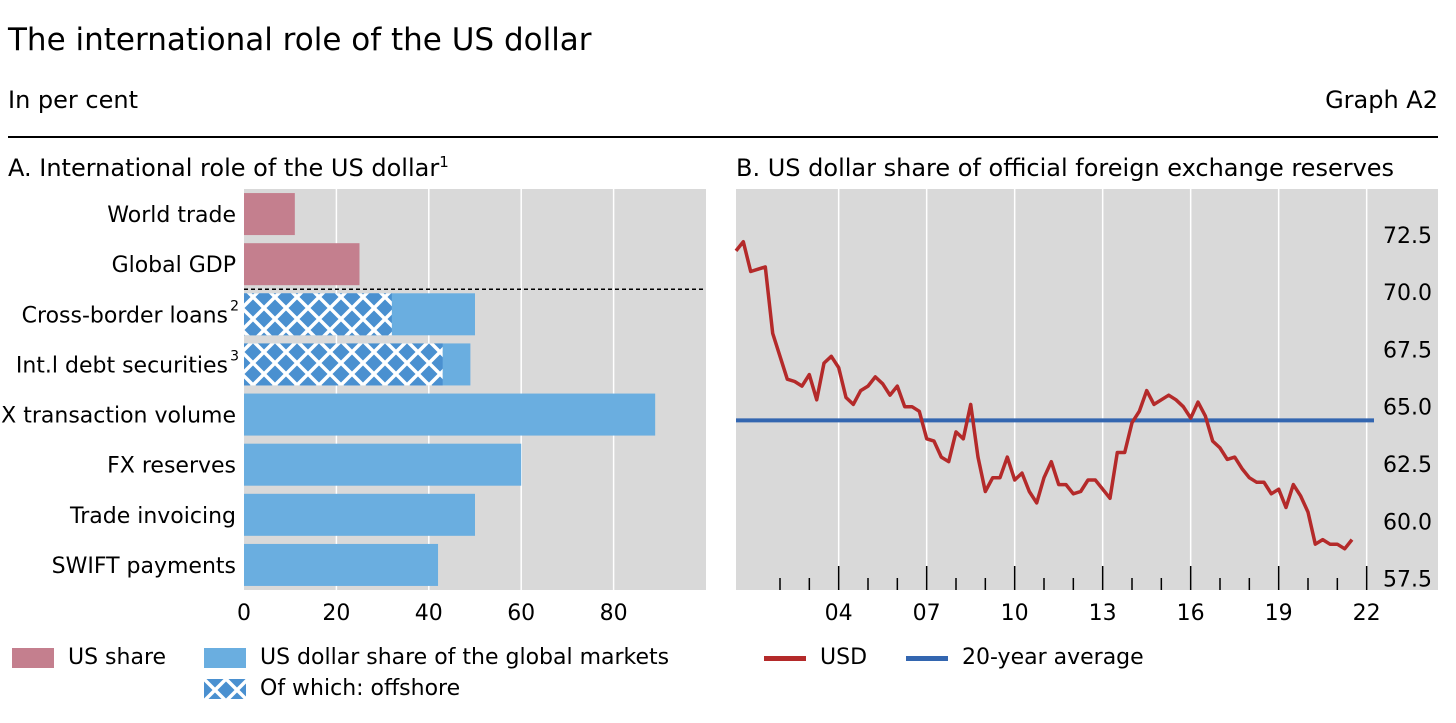 The height and width of the screenshot is (723, 1456). Describe the element at coordinates (224, 168) in the screenshot. I see `panel-a-title-text: A. International role of the US dollar` at that location.